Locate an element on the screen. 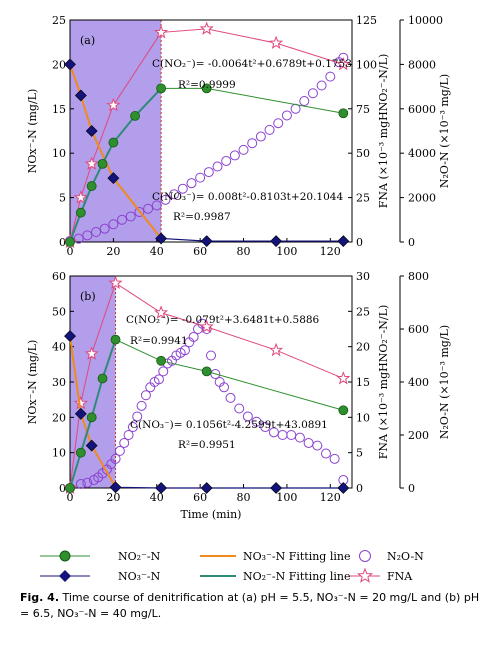  p1-x-tick-label: 80 is located at coordinates (244, 251).